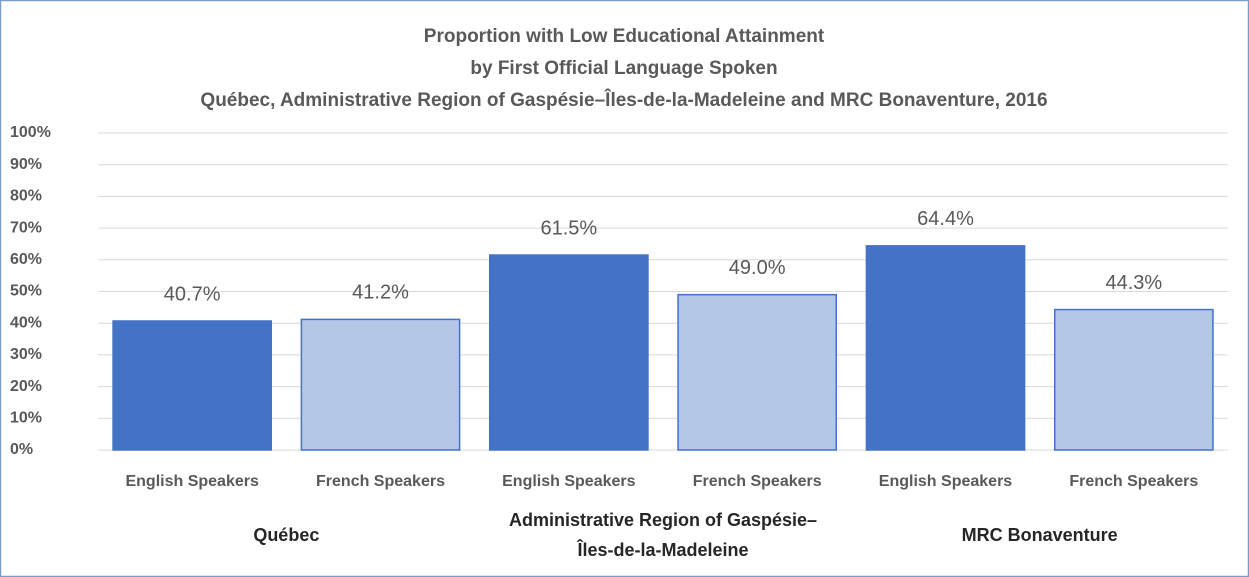 Image resolution: width=1249 pixels, height=577 pixels. What do you see at coordinates (192, 294) in the screenshot?
I see `data-label: 40.7%` at bounding box center [192, 294].